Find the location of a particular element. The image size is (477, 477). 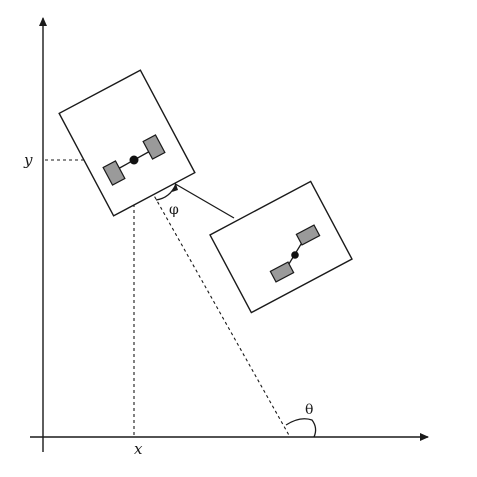

tractor-body is located at coordinates (127, 143).